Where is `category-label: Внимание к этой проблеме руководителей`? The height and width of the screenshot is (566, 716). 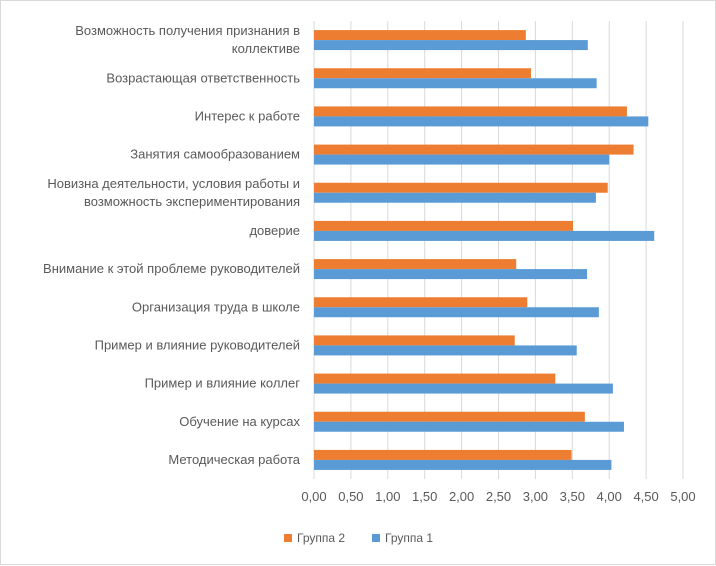 category-label: Внимание к этой проблеме руководителей is located at coordinates (171, 268).